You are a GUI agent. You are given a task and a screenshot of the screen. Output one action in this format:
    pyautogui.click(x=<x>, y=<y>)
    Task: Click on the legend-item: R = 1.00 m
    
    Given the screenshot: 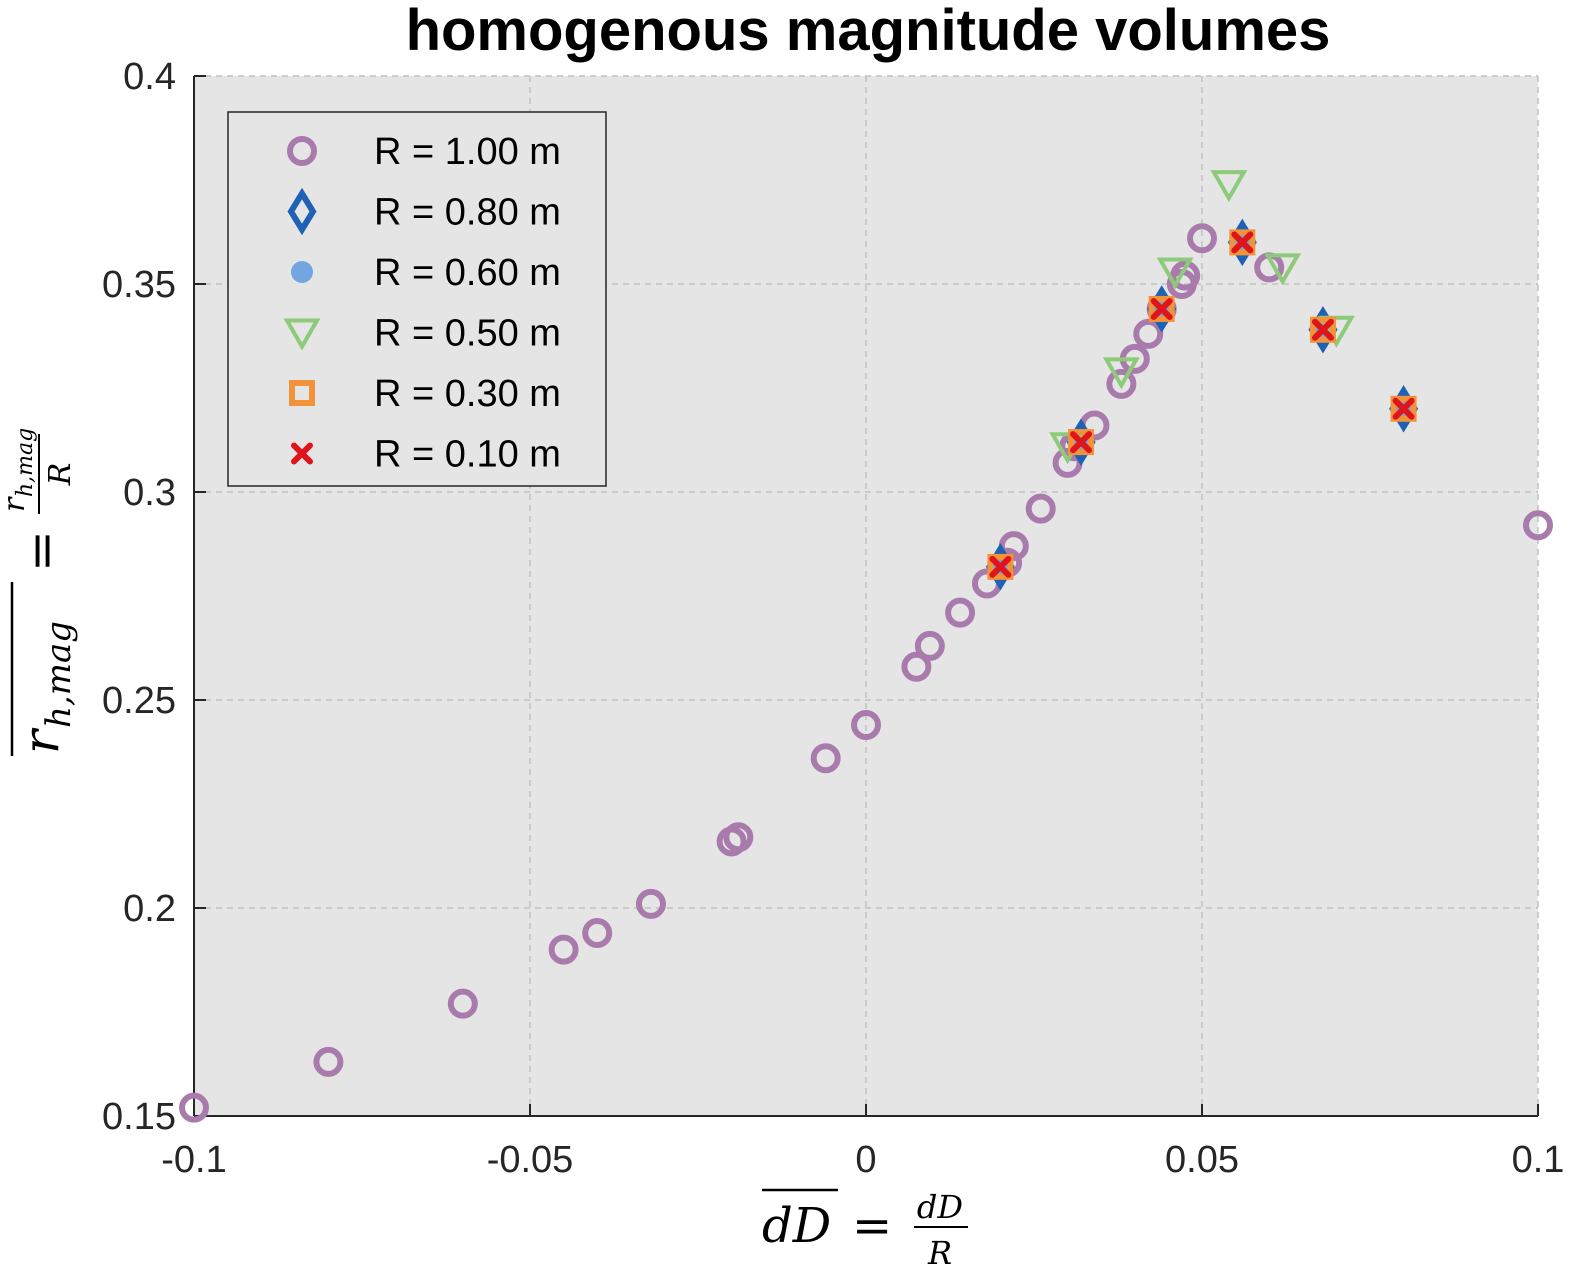 What is the action you would take?
    pyautogui.click(x=424, y=152)
    